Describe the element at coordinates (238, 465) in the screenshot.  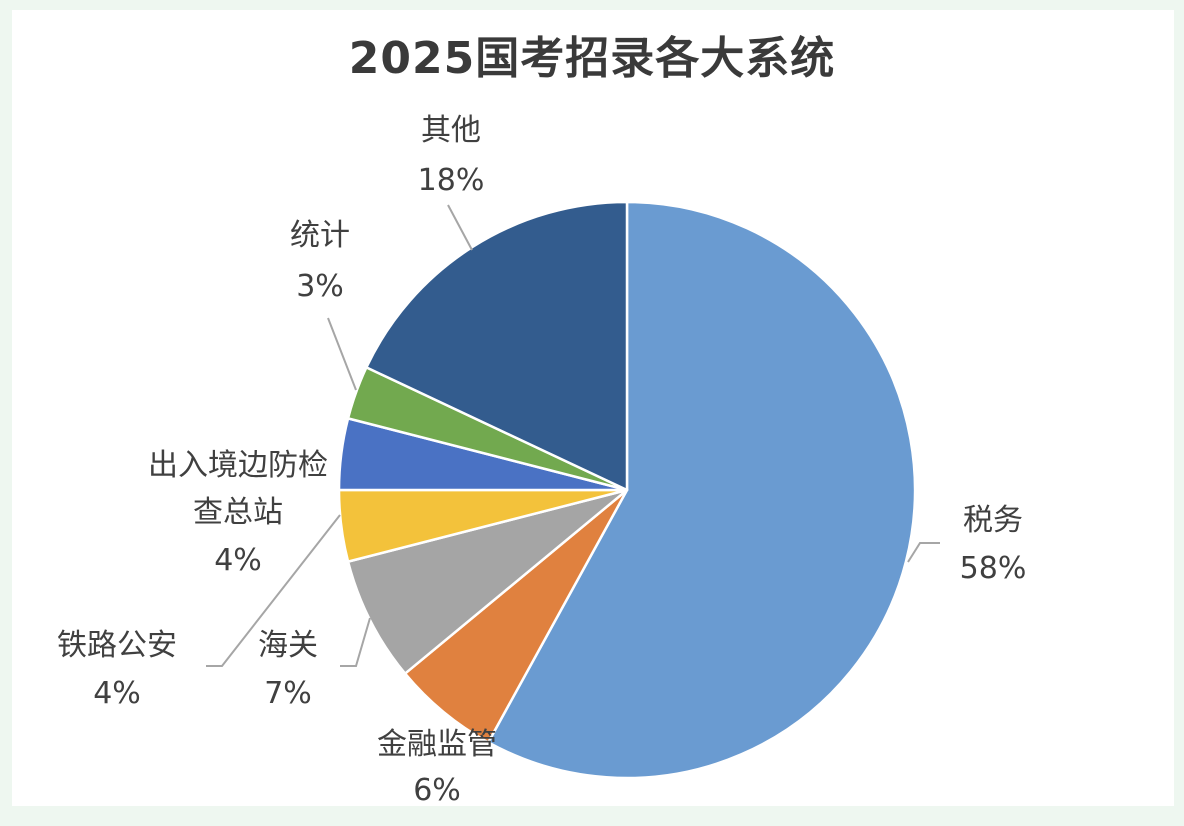
I see `slice-category-label-4: 出入境边防检` at that location.